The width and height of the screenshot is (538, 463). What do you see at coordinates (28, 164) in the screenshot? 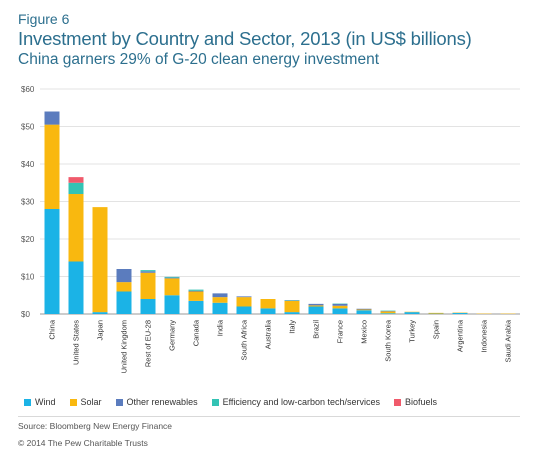
I see `y-tick-label: $40` at bounding box center [28, 164].